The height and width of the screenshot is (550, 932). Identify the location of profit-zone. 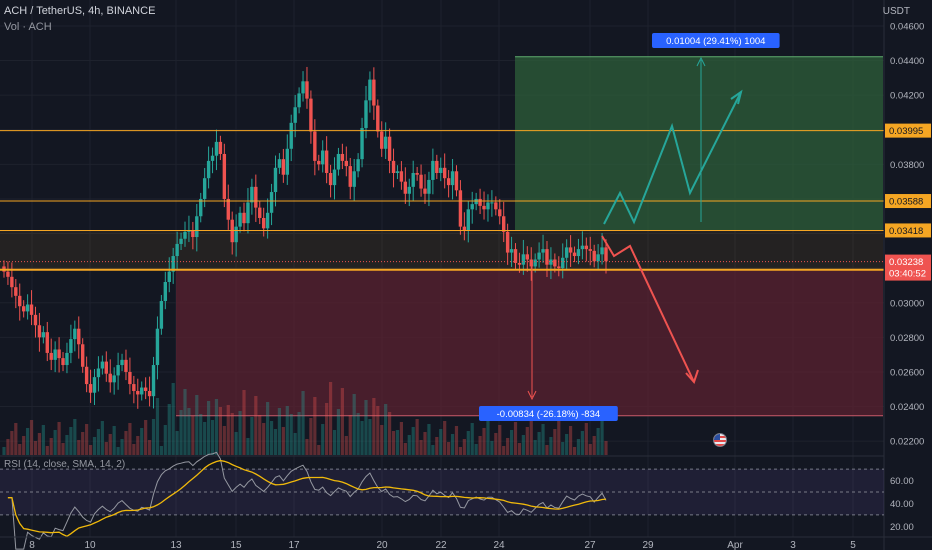
(699, 143).